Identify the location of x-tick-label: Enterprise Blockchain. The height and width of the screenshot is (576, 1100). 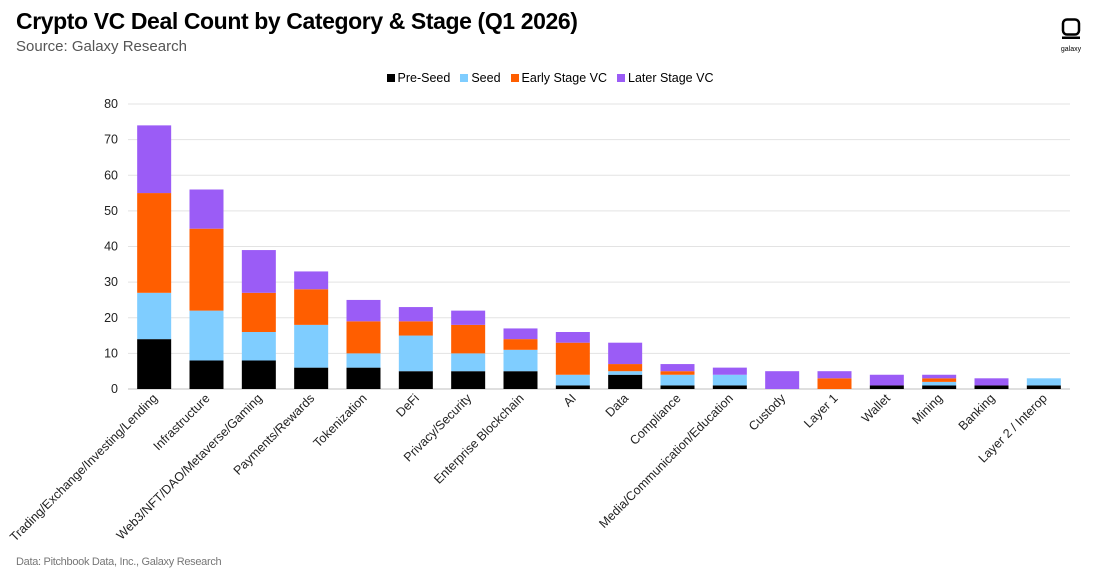
(478, 438).